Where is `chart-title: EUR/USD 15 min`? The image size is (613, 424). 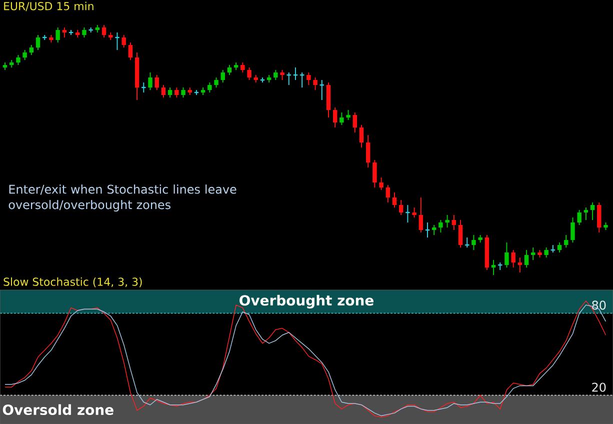 chart-title: EUR/USD 15 min is located at coordinates (49, 7).